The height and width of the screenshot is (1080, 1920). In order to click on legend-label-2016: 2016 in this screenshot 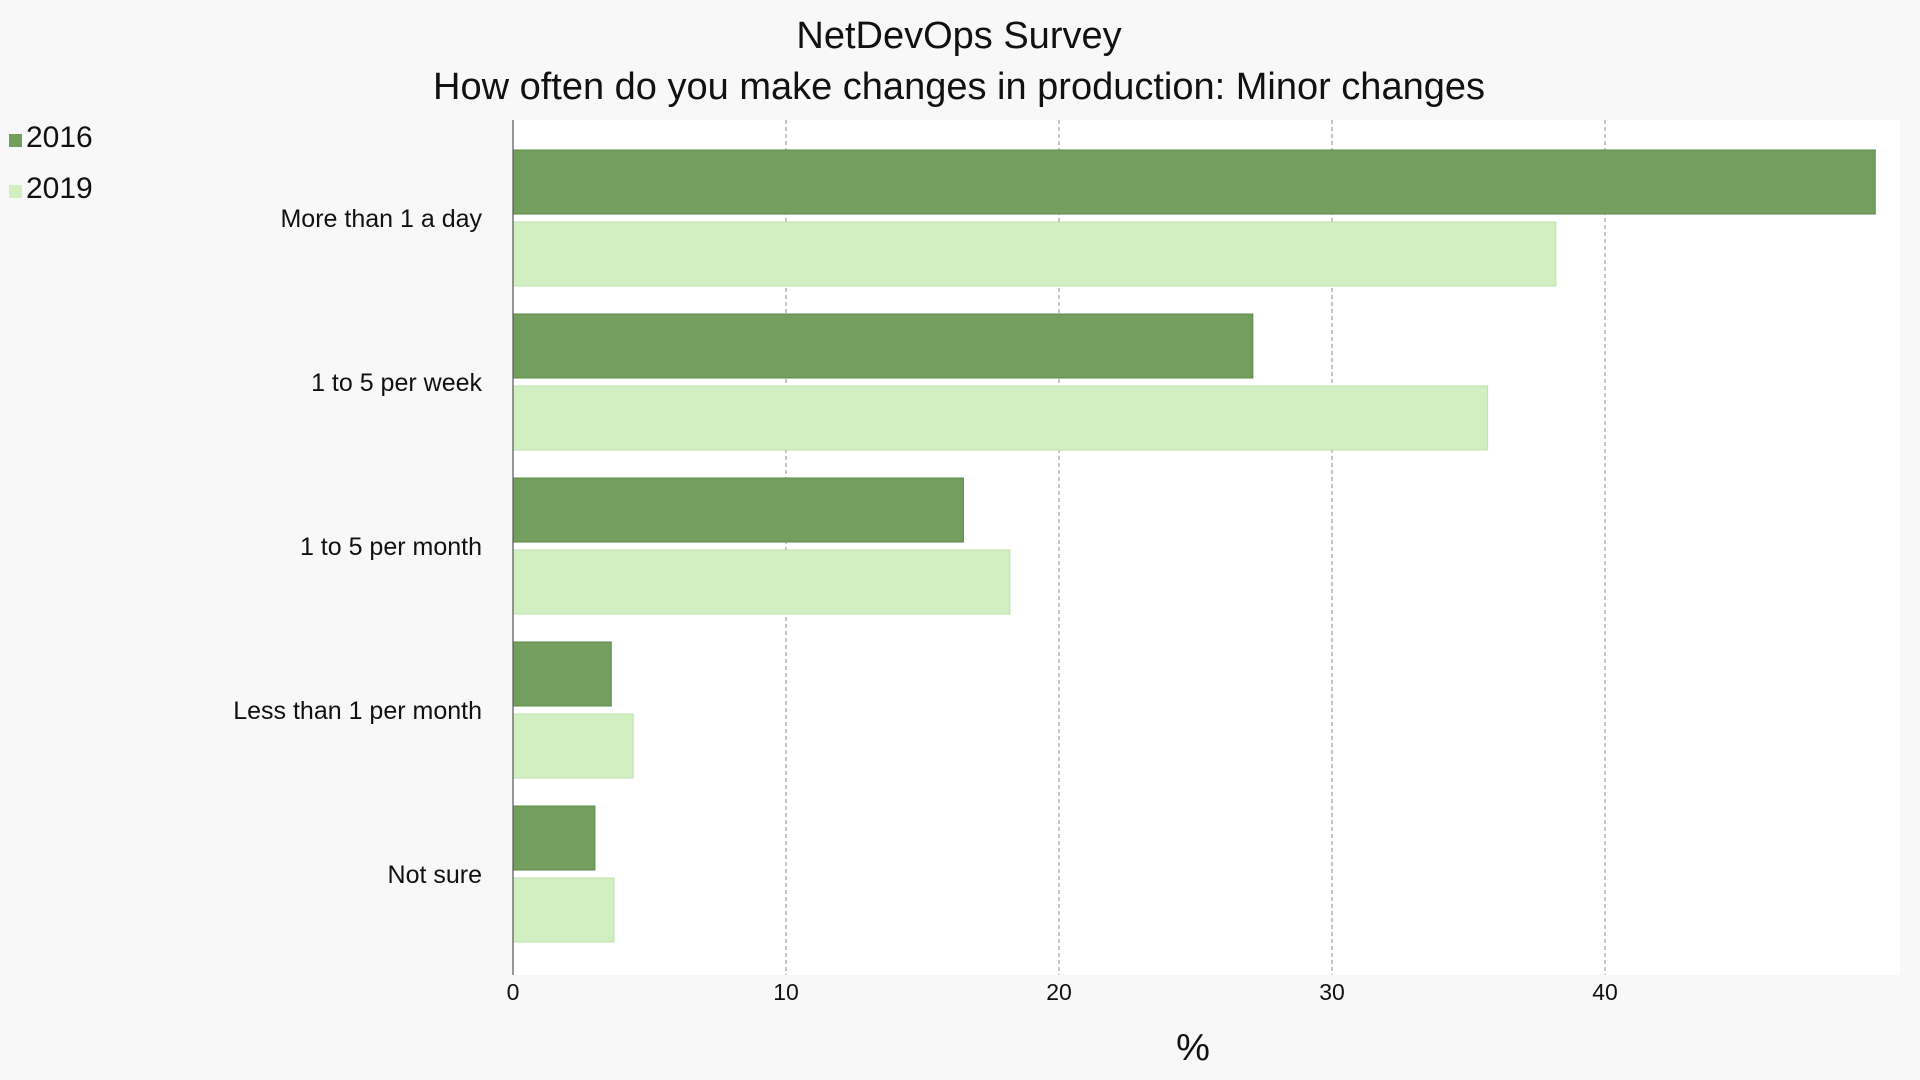, I will do `click(59, 137)`.